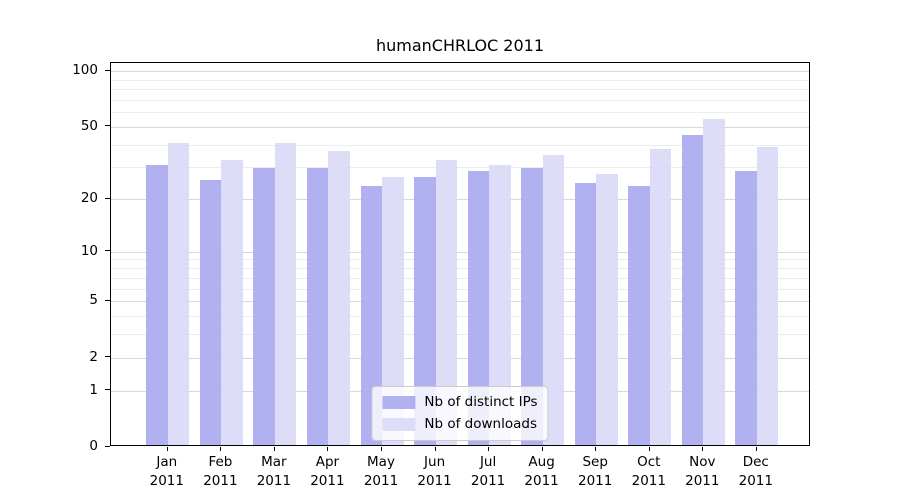  Describe the element at coordinates (89, 198) in the screenshot. I see `y-tick-label-20: 20` at that location.